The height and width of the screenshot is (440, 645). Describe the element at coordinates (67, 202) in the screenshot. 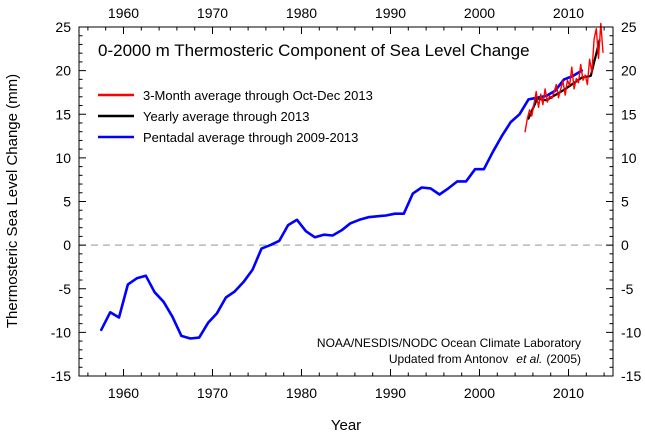

I see `y-tick-label-left-5: 5` at that location.